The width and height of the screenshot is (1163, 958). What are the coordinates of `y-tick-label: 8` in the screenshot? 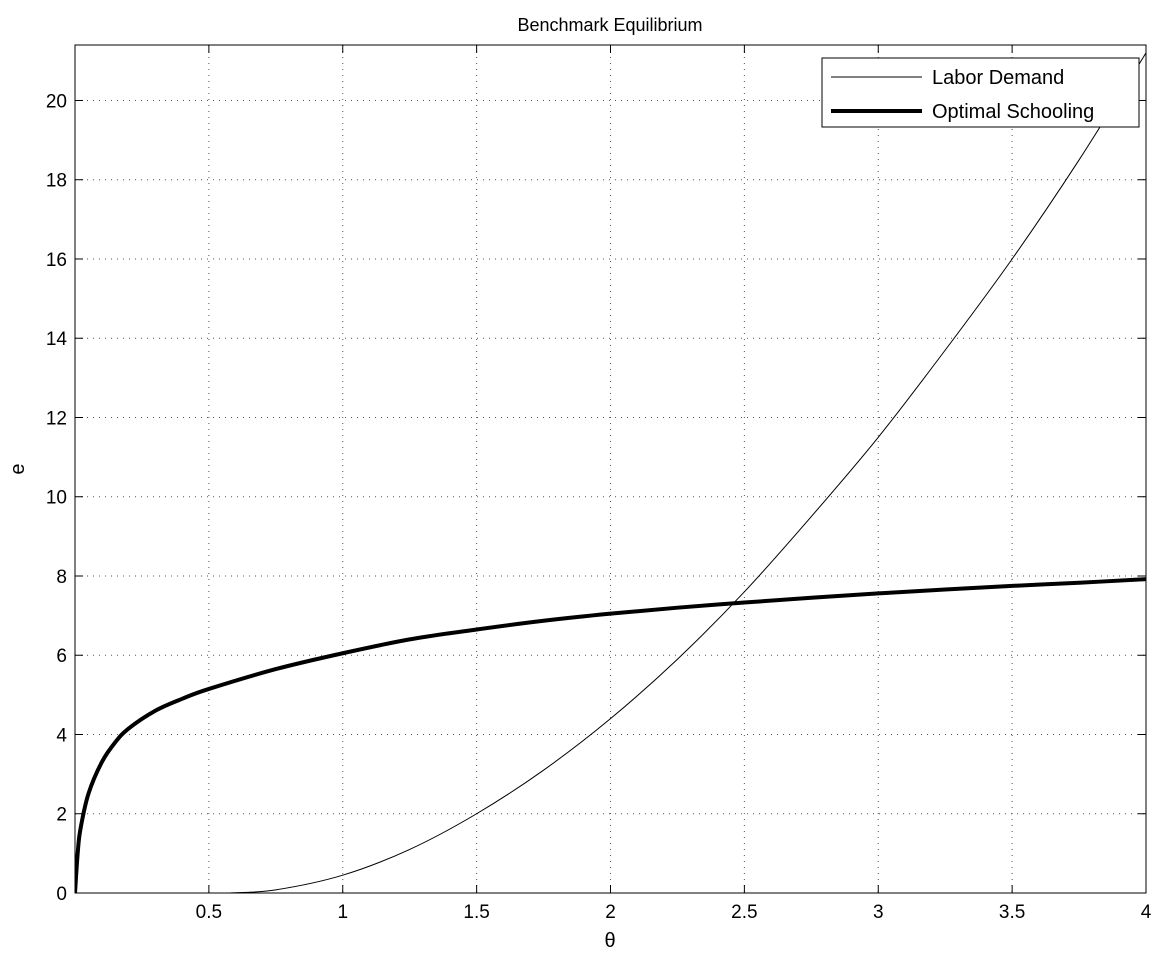 It's located at (61, 577).